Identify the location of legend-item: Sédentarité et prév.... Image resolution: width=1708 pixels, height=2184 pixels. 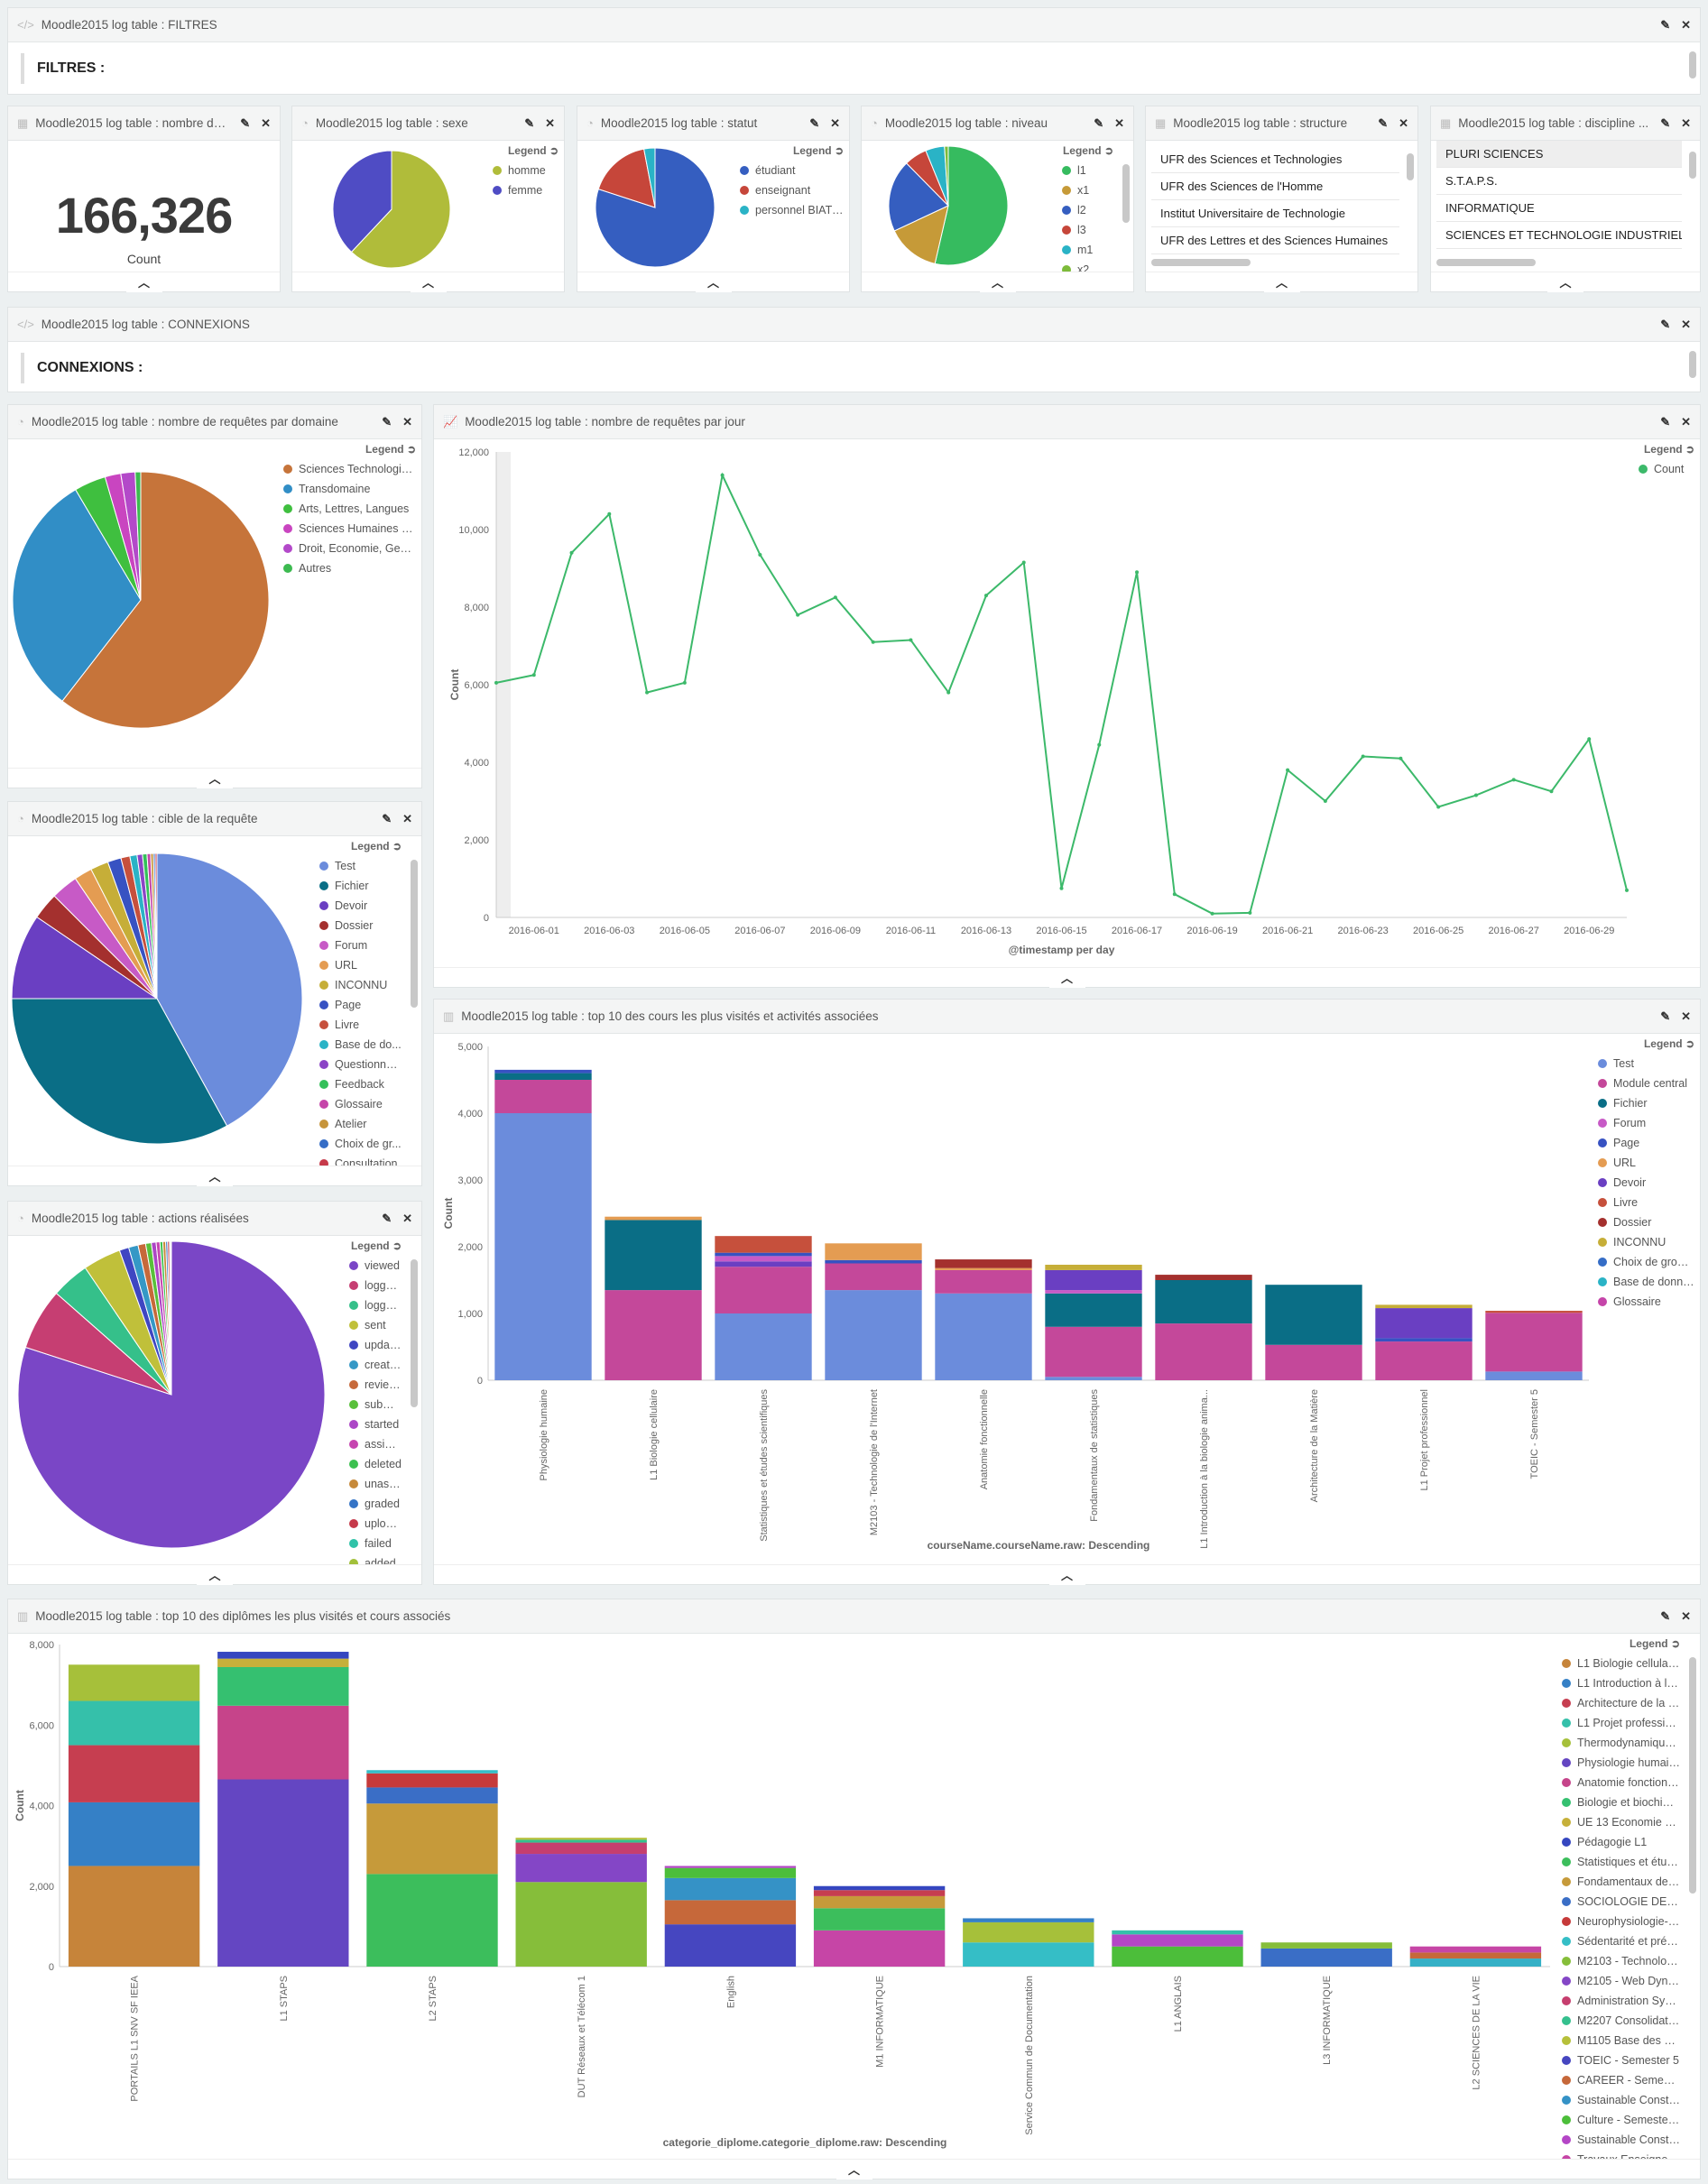
(1621, 1941).